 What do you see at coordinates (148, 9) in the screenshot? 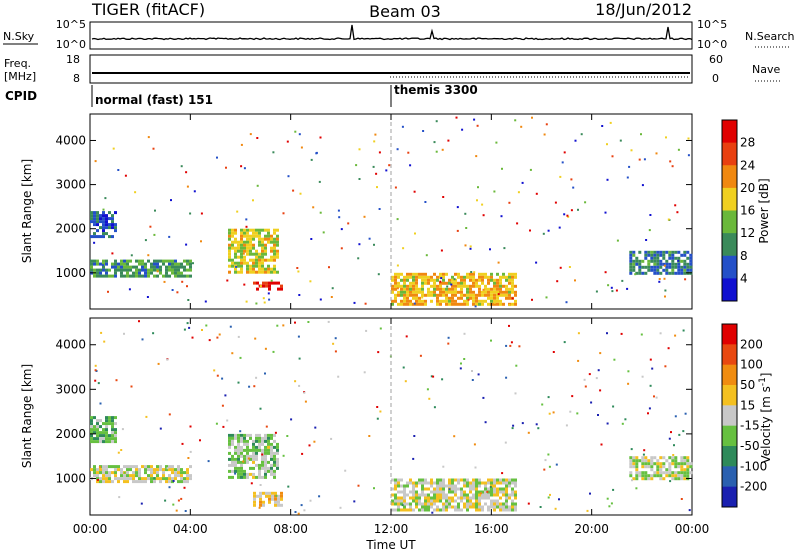
I see `figure-title: TIGER (fitACF)` at bounding box center [148, 9].